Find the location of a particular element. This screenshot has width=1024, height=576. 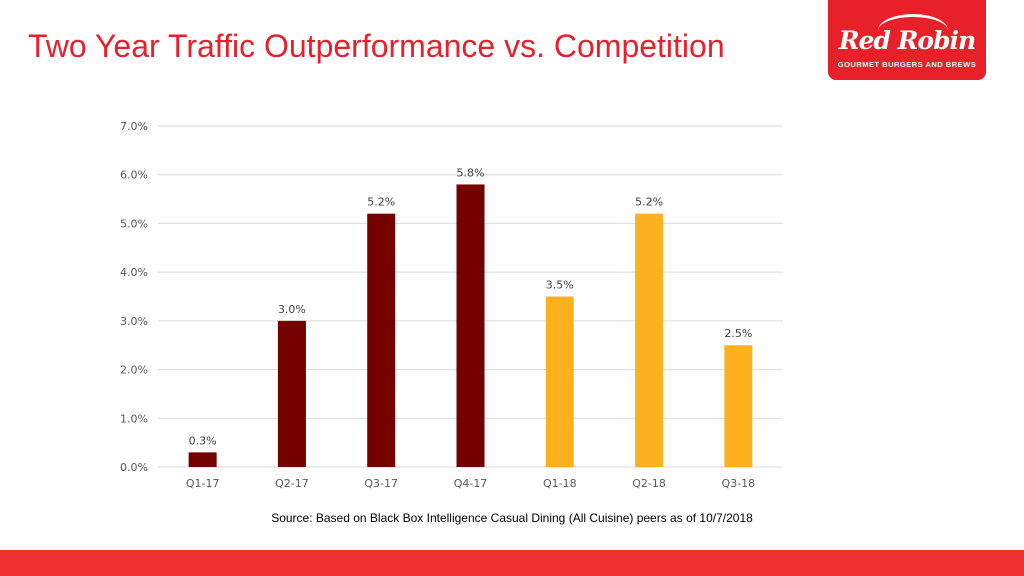

x-tick-label: Q2-17 is located at coordinates (292, 483).